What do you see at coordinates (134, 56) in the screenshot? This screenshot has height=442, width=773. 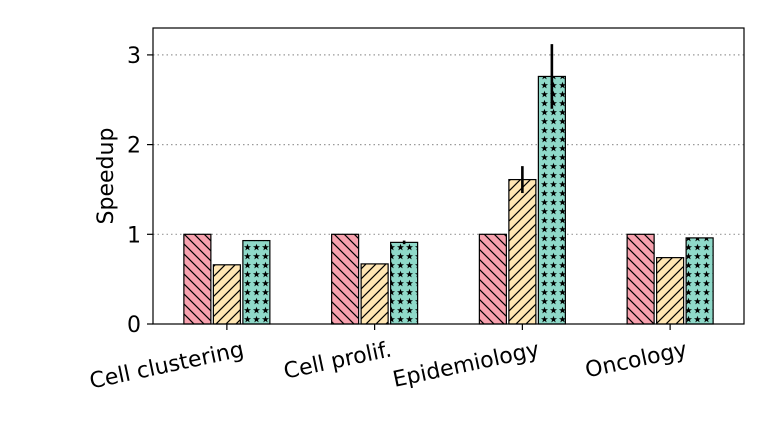 I see `y-tick-label-3: 3` at bounding box center [134, 56].